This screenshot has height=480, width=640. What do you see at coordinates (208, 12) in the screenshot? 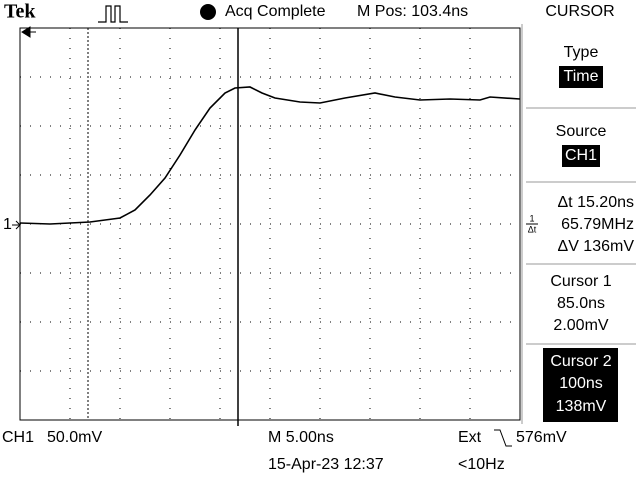
I see `run-indicator` at bounding box center [208, 12].